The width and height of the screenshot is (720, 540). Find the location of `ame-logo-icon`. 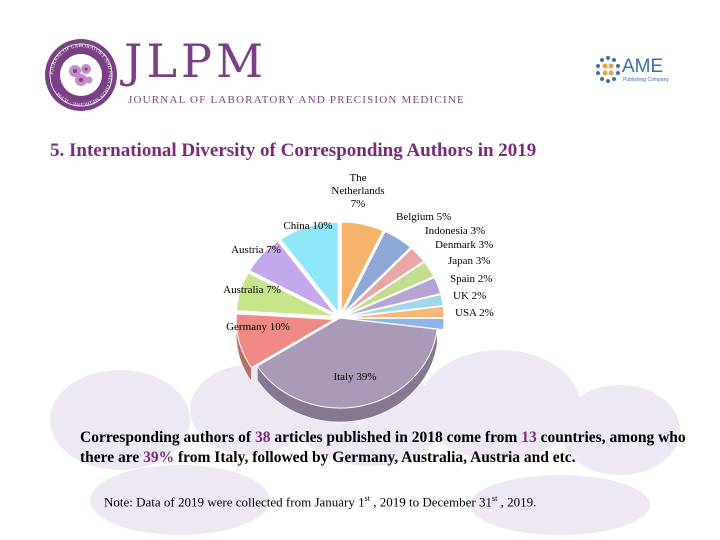

ame-logo-icon is located at coordinates (608, 69).